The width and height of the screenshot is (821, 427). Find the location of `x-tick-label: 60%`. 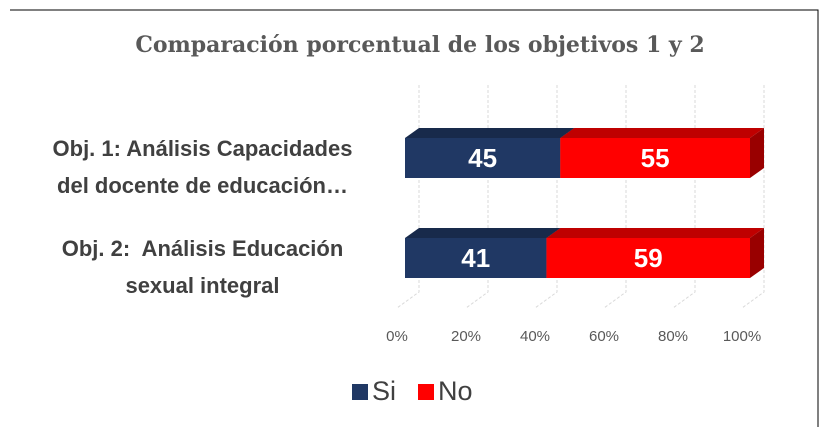

x-tick-label: 60% is located at coordinates (604, 336).